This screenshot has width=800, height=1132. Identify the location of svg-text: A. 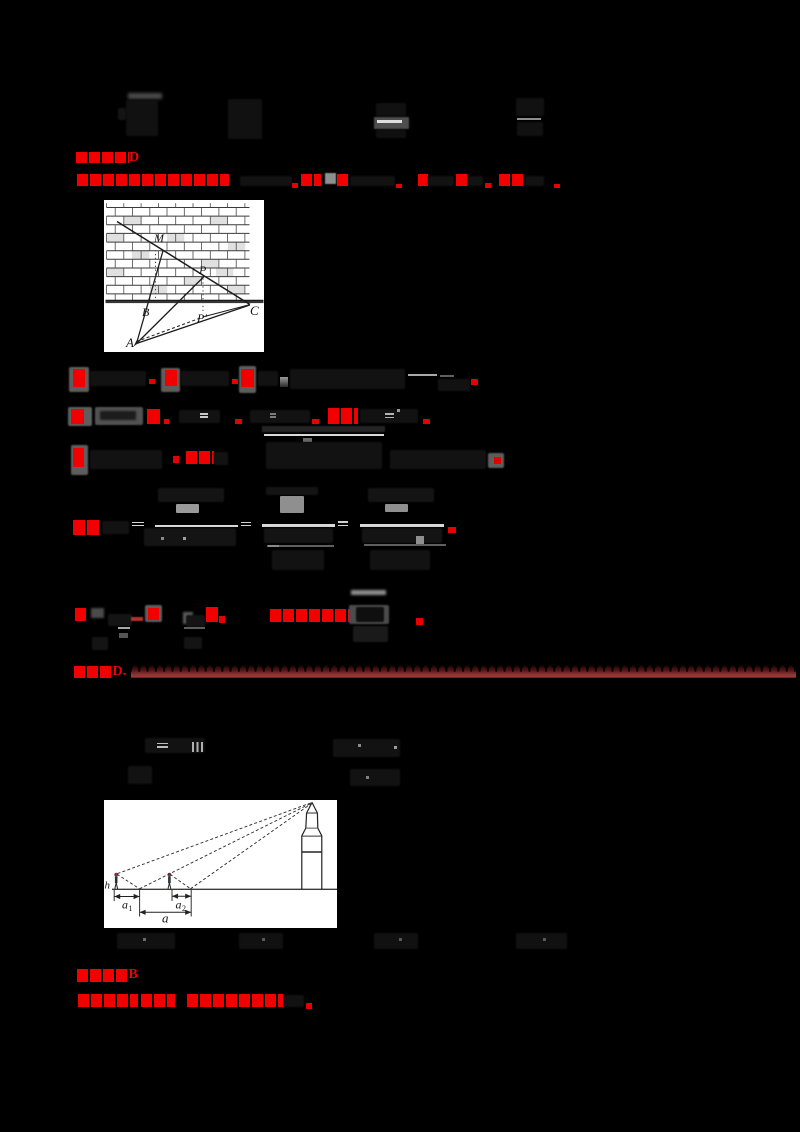
(129, 342).